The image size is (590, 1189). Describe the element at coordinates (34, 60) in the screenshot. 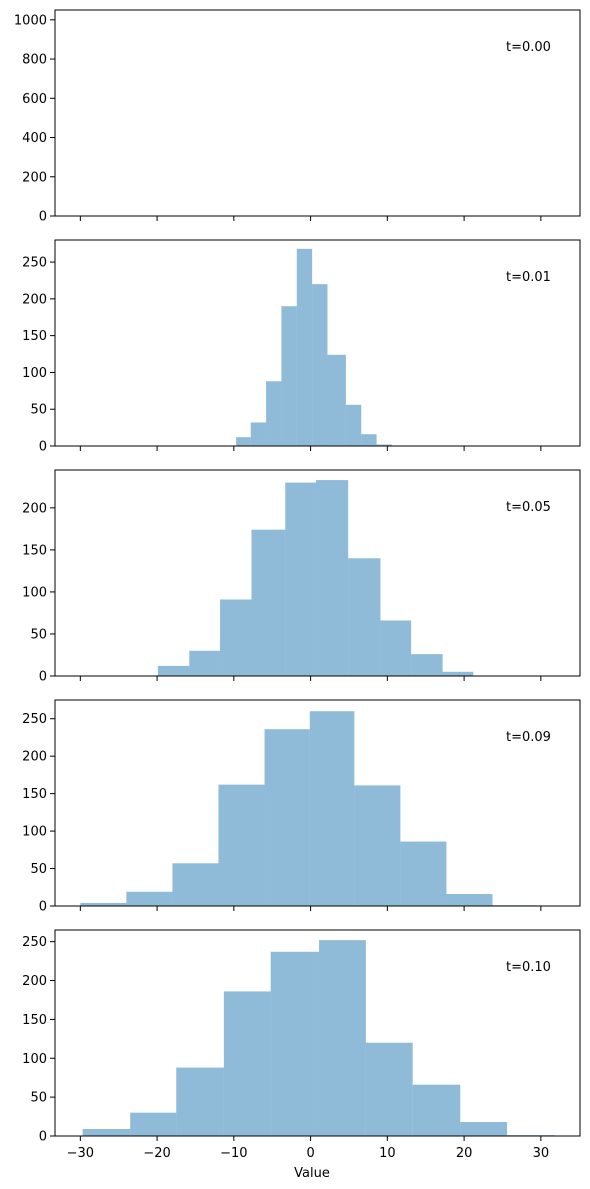

I see `y-tick-label: 800` at that location.